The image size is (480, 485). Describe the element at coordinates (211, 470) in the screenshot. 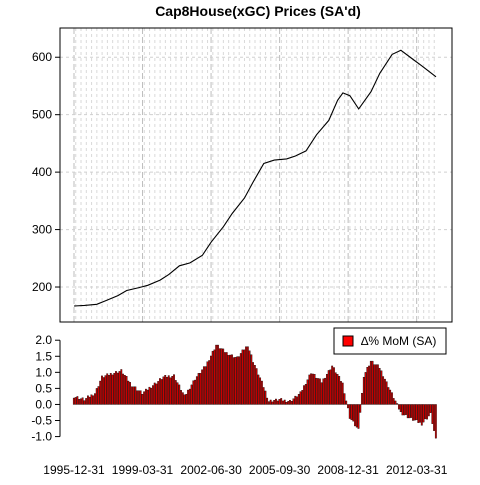

I see `x-tick-label: 2002-06-30` at that location.